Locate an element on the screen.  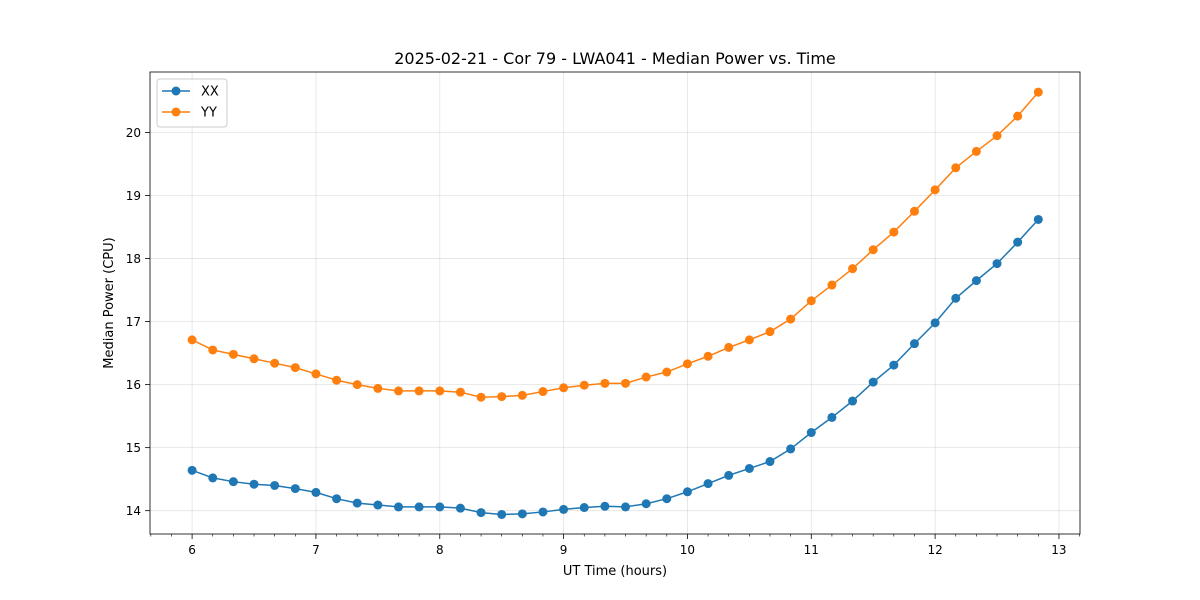
x-tick-label: 10 is located at coordinates (687, 550).